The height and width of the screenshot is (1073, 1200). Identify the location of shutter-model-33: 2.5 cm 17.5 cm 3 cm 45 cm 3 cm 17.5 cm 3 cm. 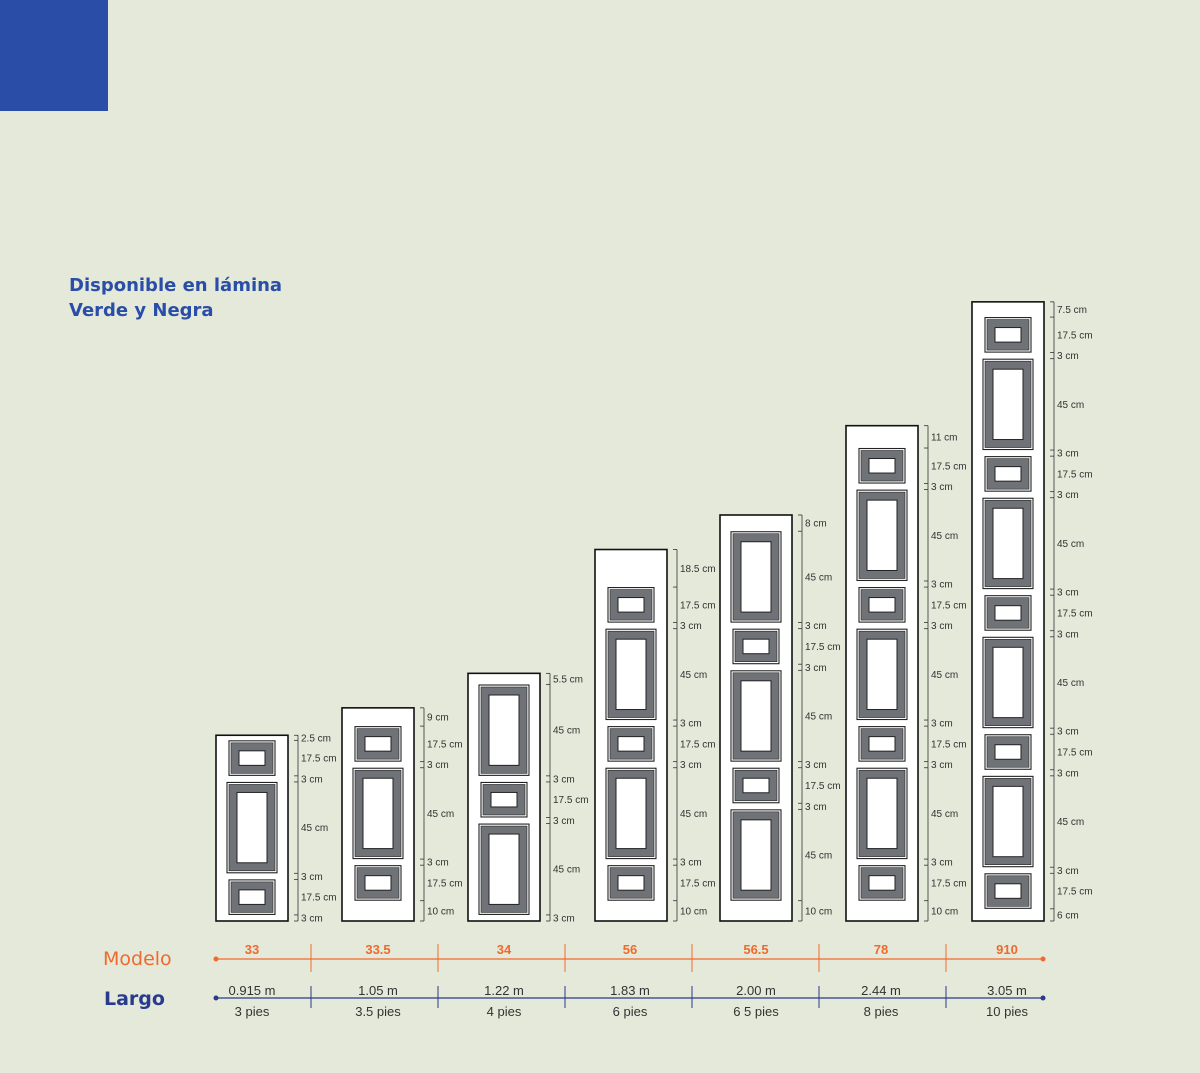
(276, 828).